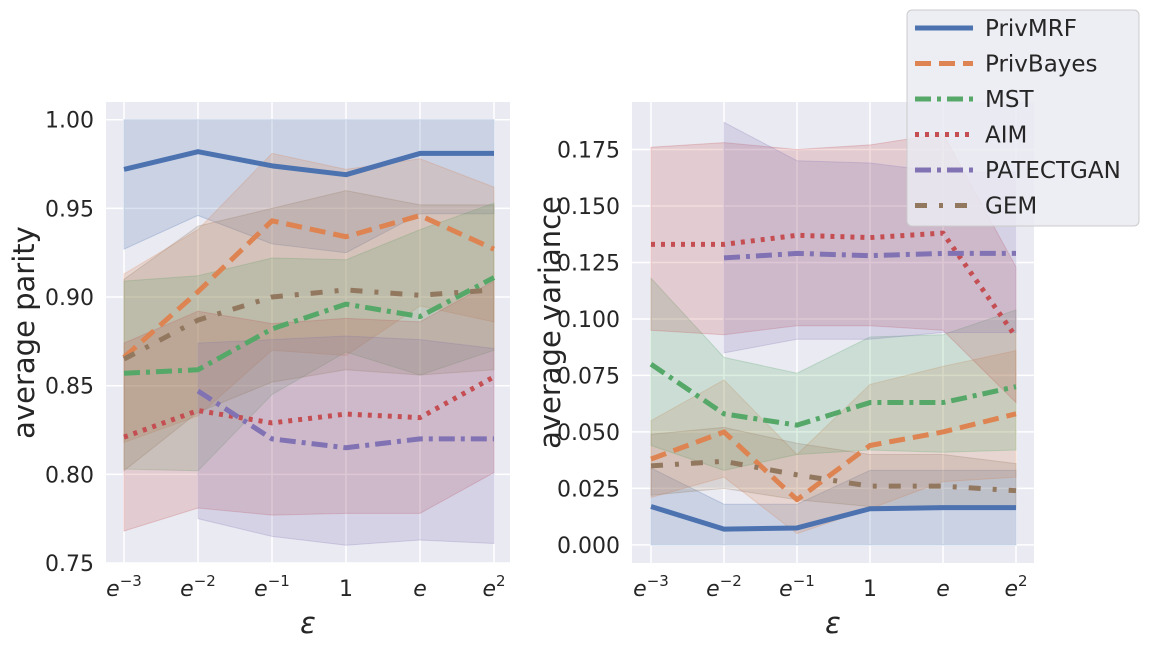  What do you see at coordinates (69, 209) in the screenshot?
I see `y-tick-label: 0.95` at bounding box center [69, 209].